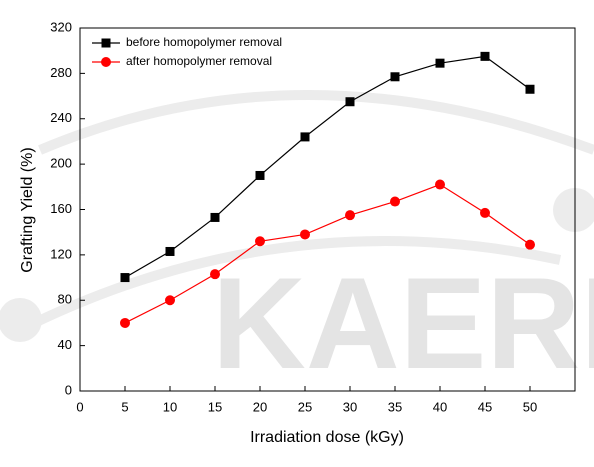 Image resolution: width=594 pixels, height=467 pixels. Describe the element at coordinates (61, 253) in the screenshot. I see `y-tick-label: 120` at that location.